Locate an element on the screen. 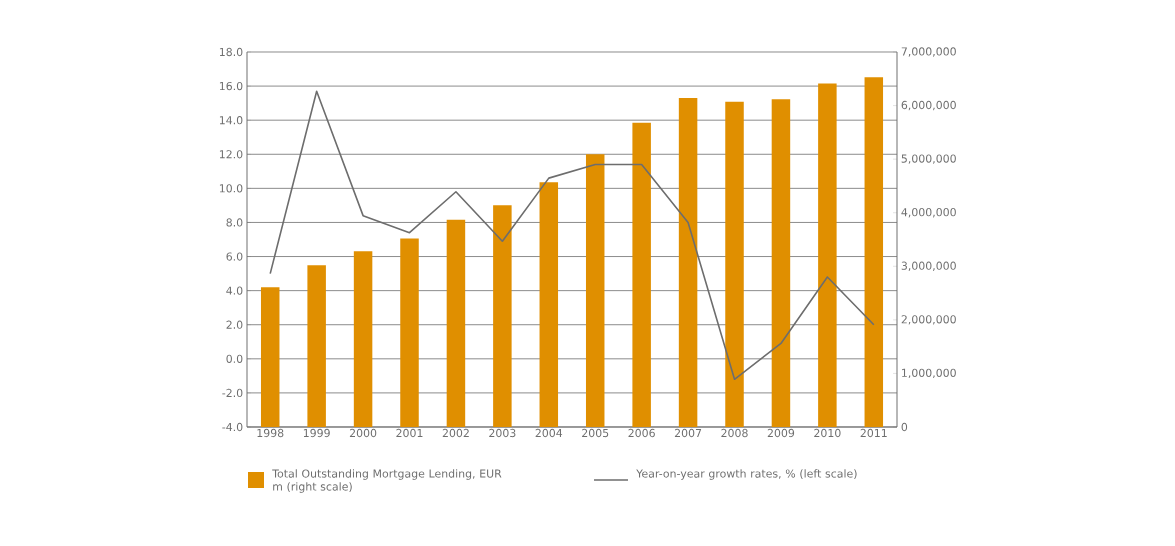 Image resolution: width=1175 pixels, height=546 pixels. y2-tick-label: 1,000,000 is located at coordinates (929, 373).